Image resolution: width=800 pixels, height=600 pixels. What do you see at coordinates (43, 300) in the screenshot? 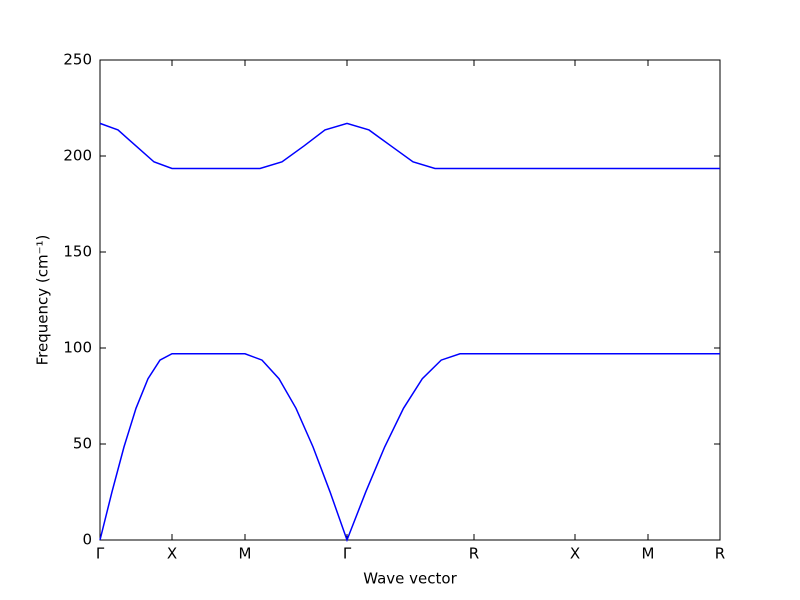
I see `y-axis-label: Frequency (cm⁻¹)` at bounding box center [43, 300].